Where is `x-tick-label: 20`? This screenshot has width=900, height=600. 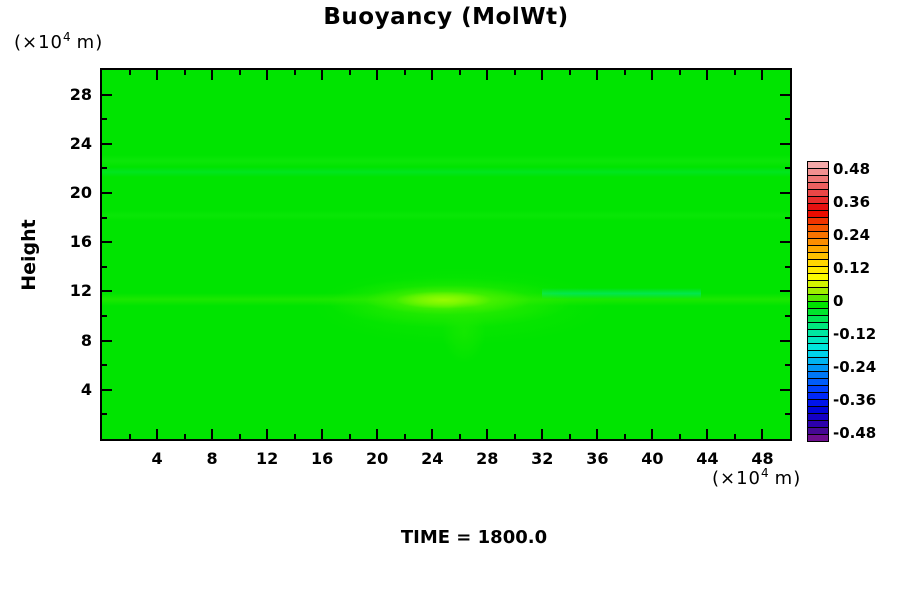
x-tick-label: 20 is located at coordinates (377, 458).